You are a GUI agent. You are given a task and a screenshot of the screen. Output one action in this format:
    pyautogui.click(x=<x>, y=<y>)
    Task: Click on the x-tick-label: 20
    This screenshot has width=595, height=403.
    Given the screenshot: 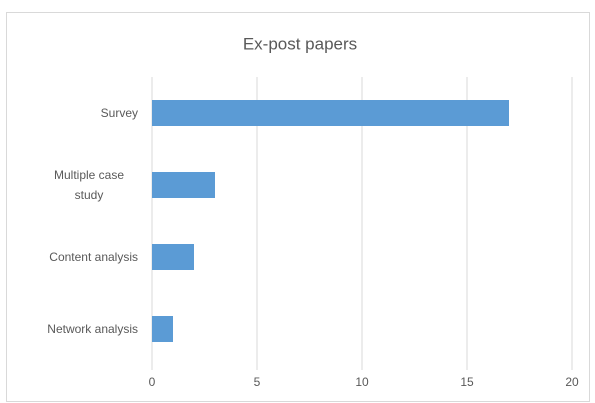 What is the action you would take?
    pyautogui.click(x=572, y=382)
    